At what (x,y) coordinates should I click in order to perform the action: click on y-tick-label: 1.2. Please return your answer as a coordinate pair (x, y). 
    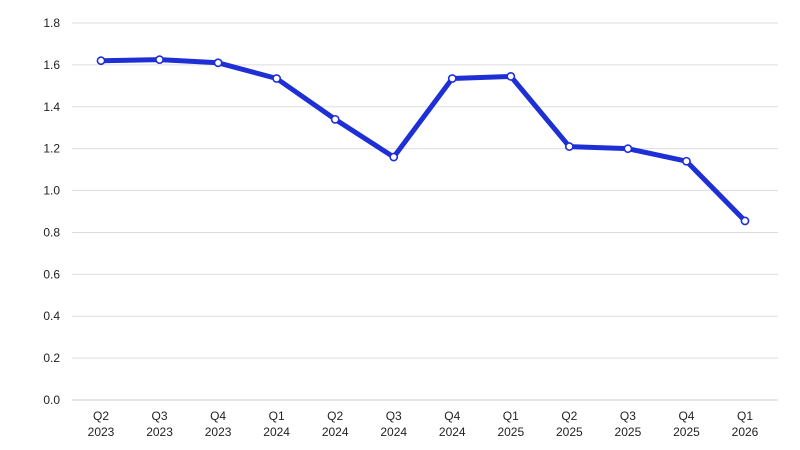
    Looking at the image, I should click on (51, 149).